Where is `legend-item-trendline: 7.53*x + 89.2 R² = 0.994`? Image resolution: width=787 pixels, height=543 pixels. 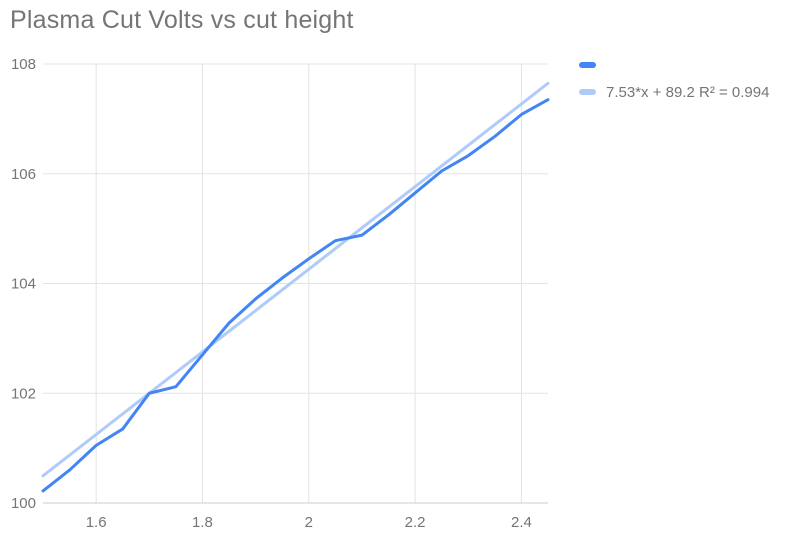
legend-item-trendline: 7.53*x + 89.2 R² = 0.994 is located at coordinates (674, 92).